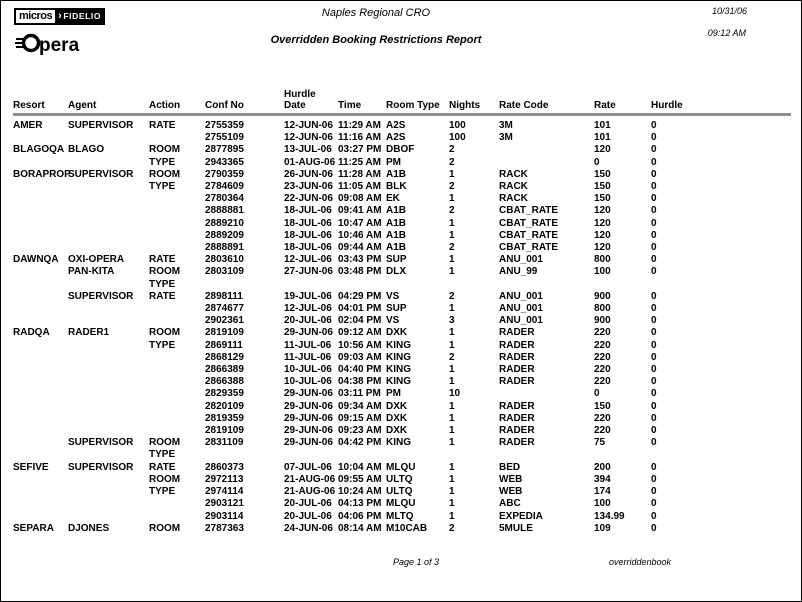 Image resolution: width=802 pixels, height=602 pixels. I want to click on cell-rate-code: EXPEDIA, so click(521, 516).